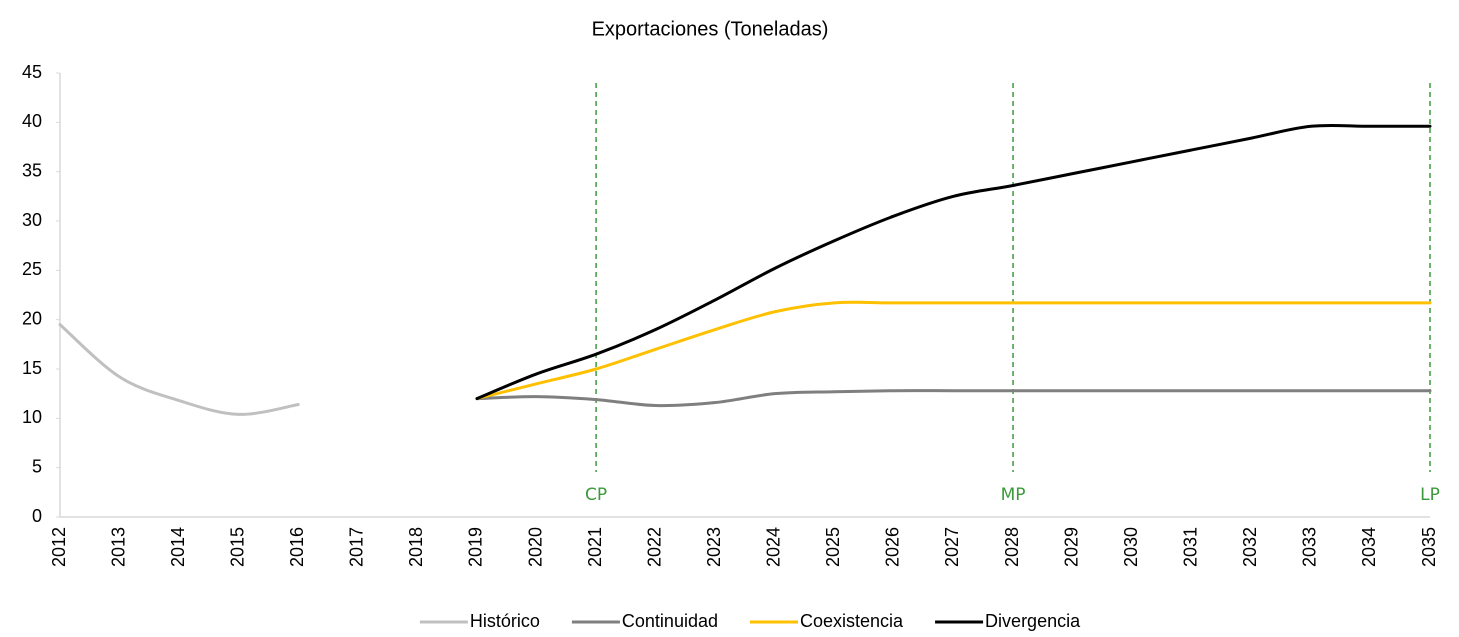  What do you see at coordinates (505, 621) in the screenshot?
I see `legend-label: Histórico` at bounding box center [505, 621].